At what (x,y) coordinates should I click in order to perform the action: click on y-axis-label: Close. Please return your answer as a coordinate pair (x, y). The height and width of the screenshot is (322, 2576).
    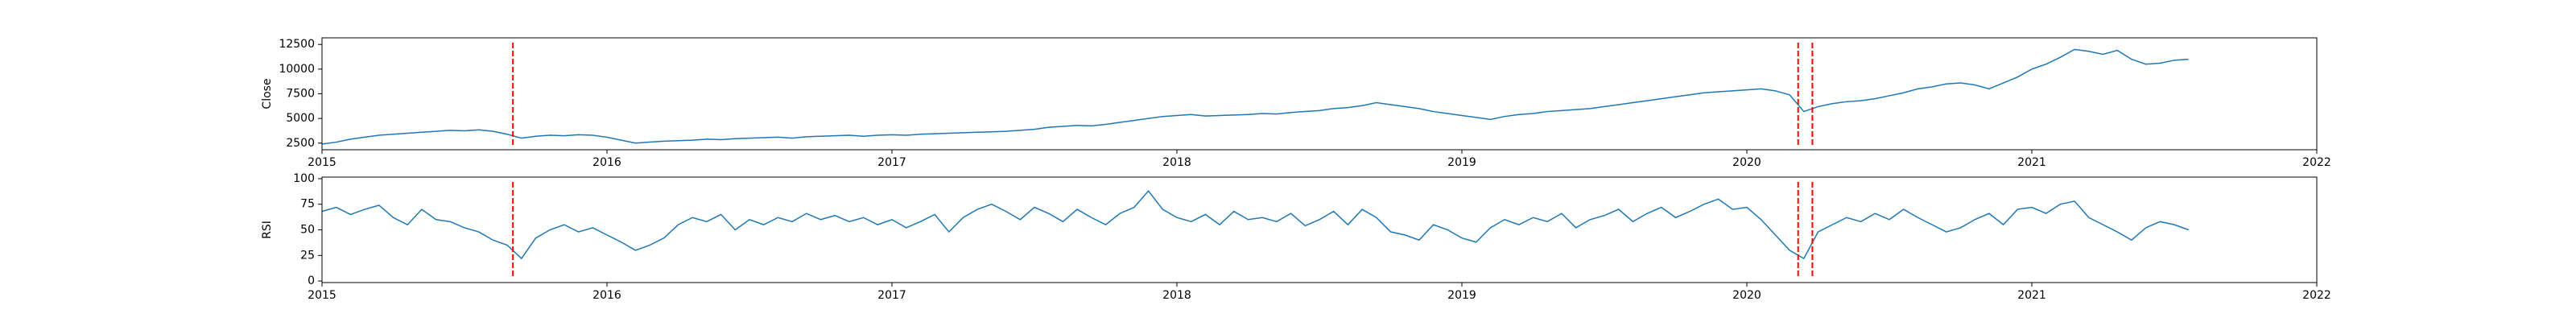
    Looking at the image, I should click on (267, 93).